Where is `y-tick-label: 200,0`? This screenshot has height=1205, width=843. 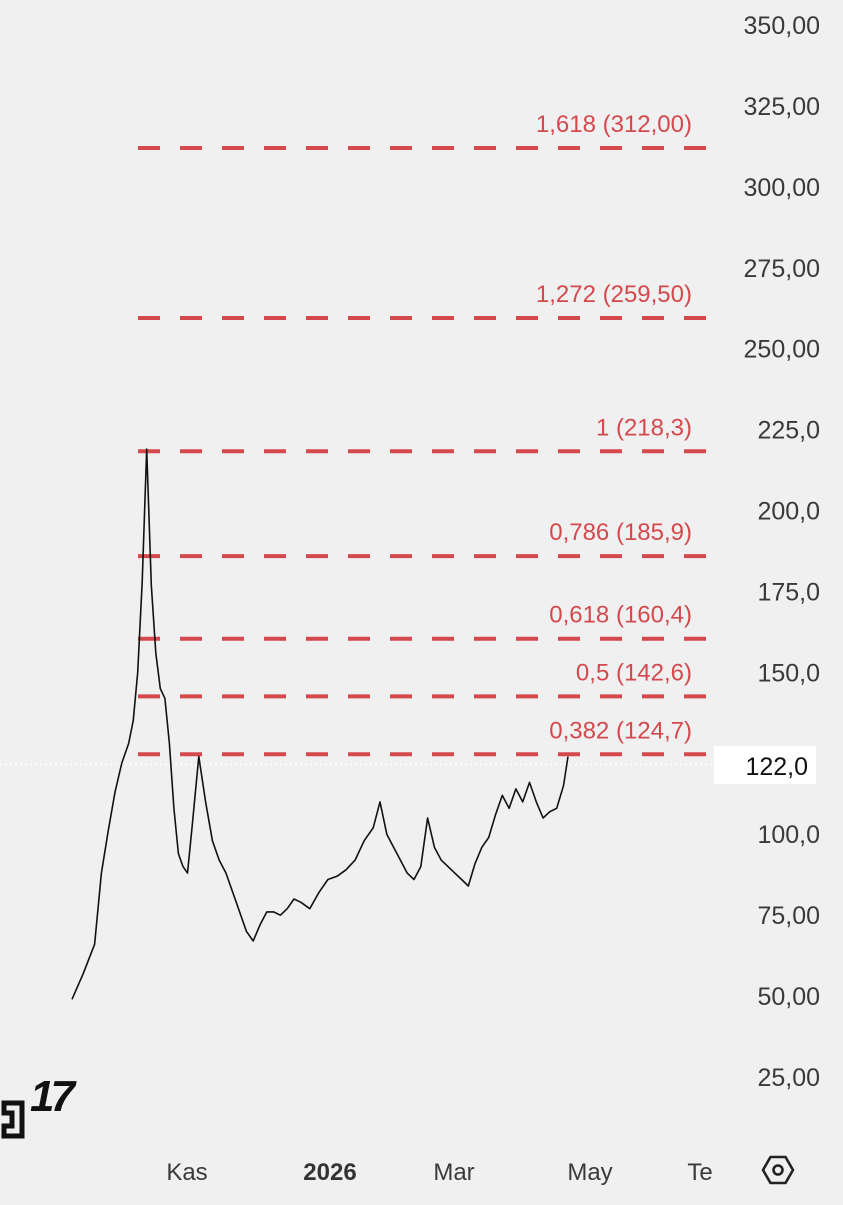 y-tick-label: 200,0 is located at coordinates (788, 512).